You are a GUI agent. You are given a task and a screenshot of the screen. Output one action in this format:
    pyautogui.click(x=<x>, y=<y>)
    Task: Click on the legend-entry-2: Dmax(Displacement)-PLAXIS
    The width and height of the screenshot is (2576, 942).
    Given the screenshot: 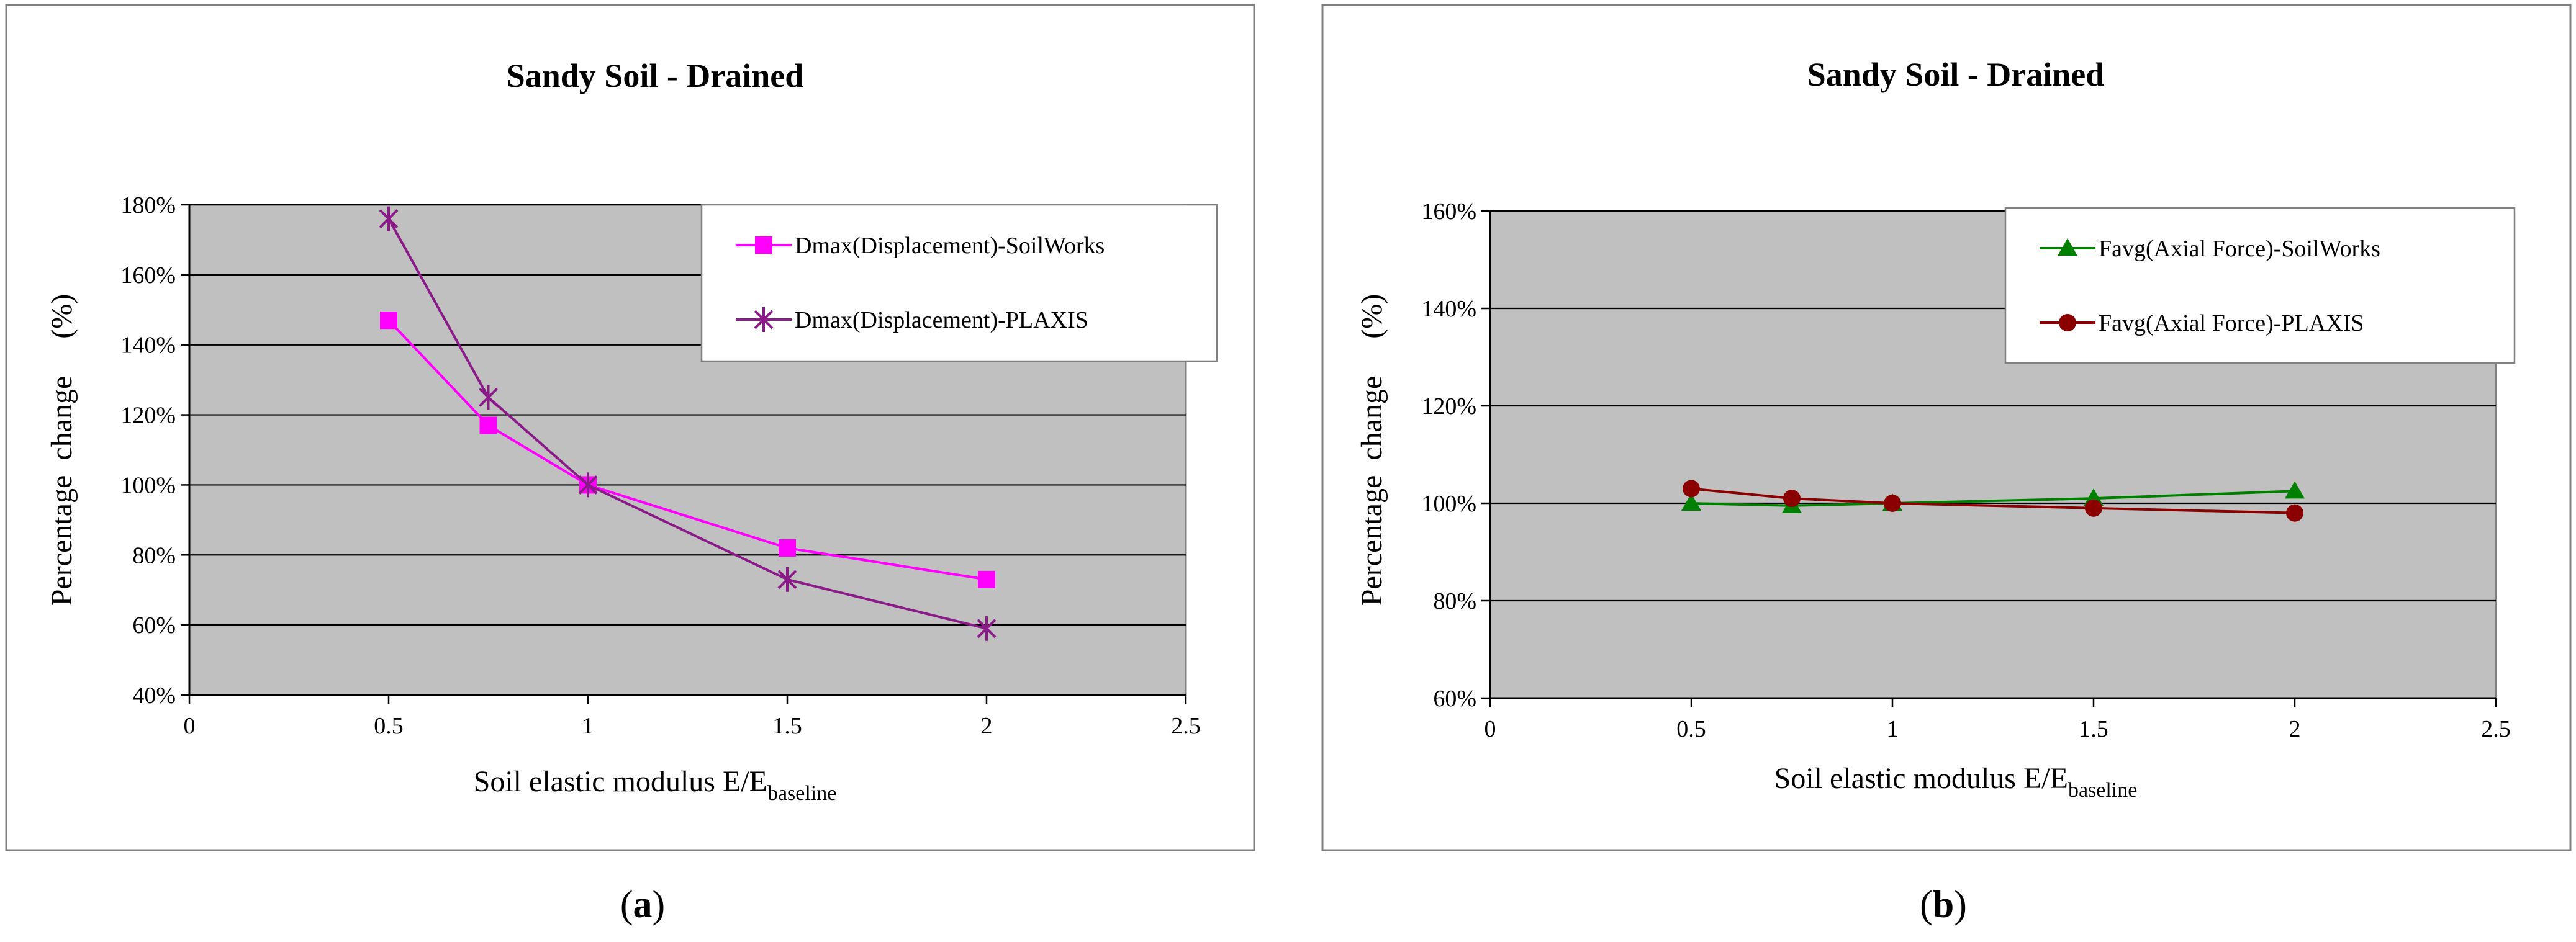 What is the action you would take?
    pyautogui.click(x=912, y=320)
    